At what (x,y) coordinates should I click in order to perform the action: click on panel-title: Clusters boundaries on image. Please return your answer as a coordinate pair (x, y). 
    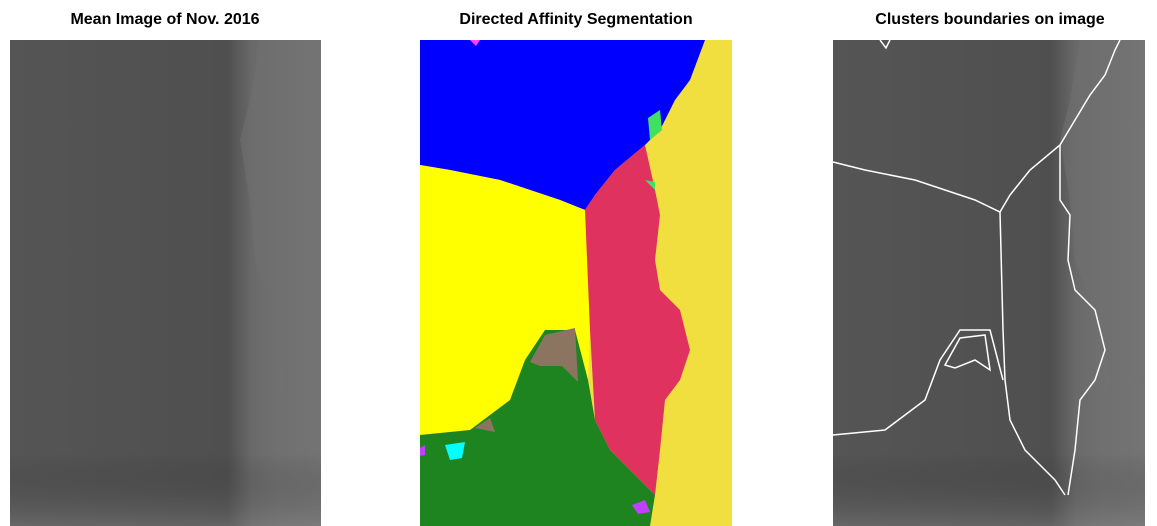
    Looking at the image, I should click on (989, 19).